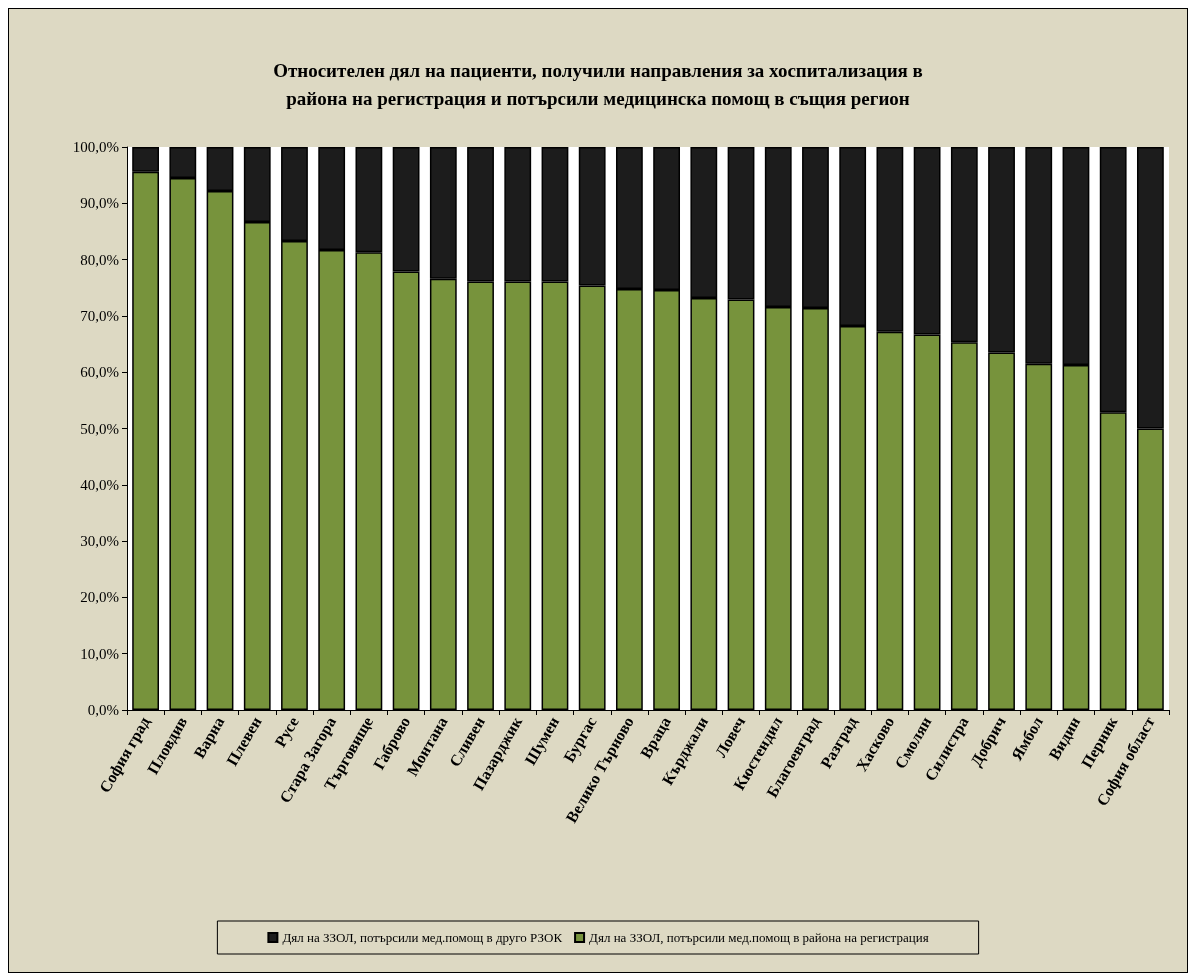  Describe the element at coordinates (99, 541) in the screenshot. I see `y-tick-label: 30,0%` at that location.